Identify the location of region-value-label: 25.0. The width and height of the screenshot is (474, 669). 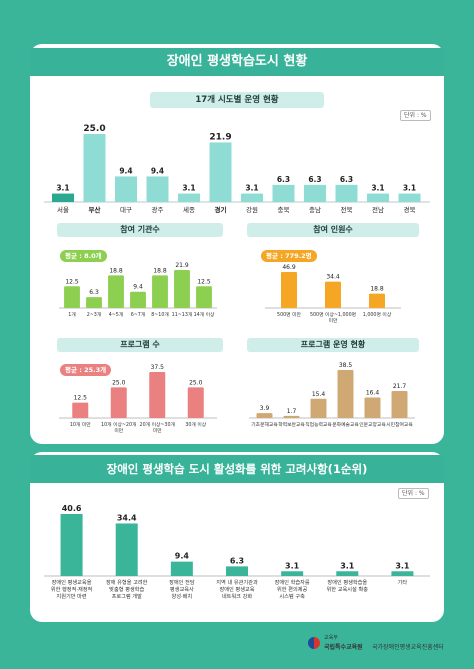
(94, 129).